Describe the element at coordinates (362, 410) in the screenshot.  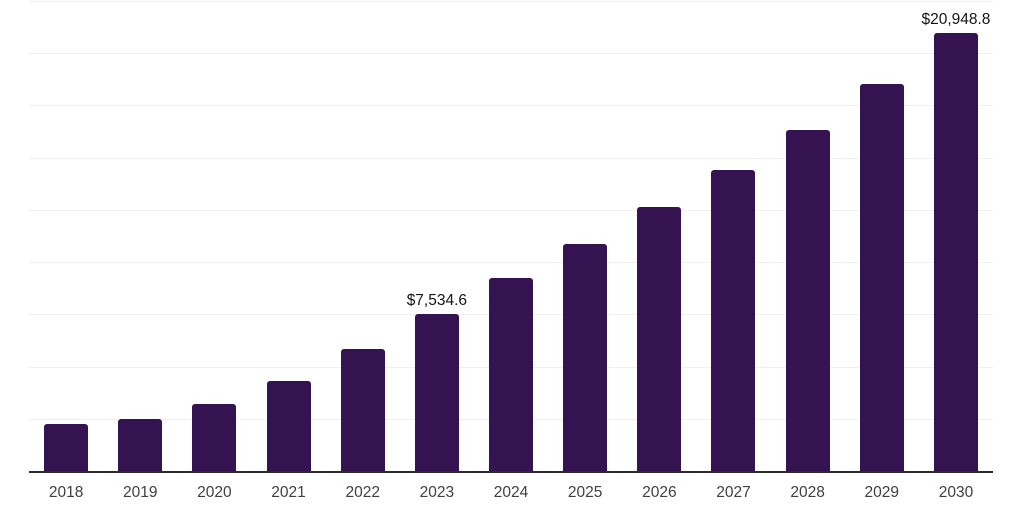
I see `bar-2022` at that location.